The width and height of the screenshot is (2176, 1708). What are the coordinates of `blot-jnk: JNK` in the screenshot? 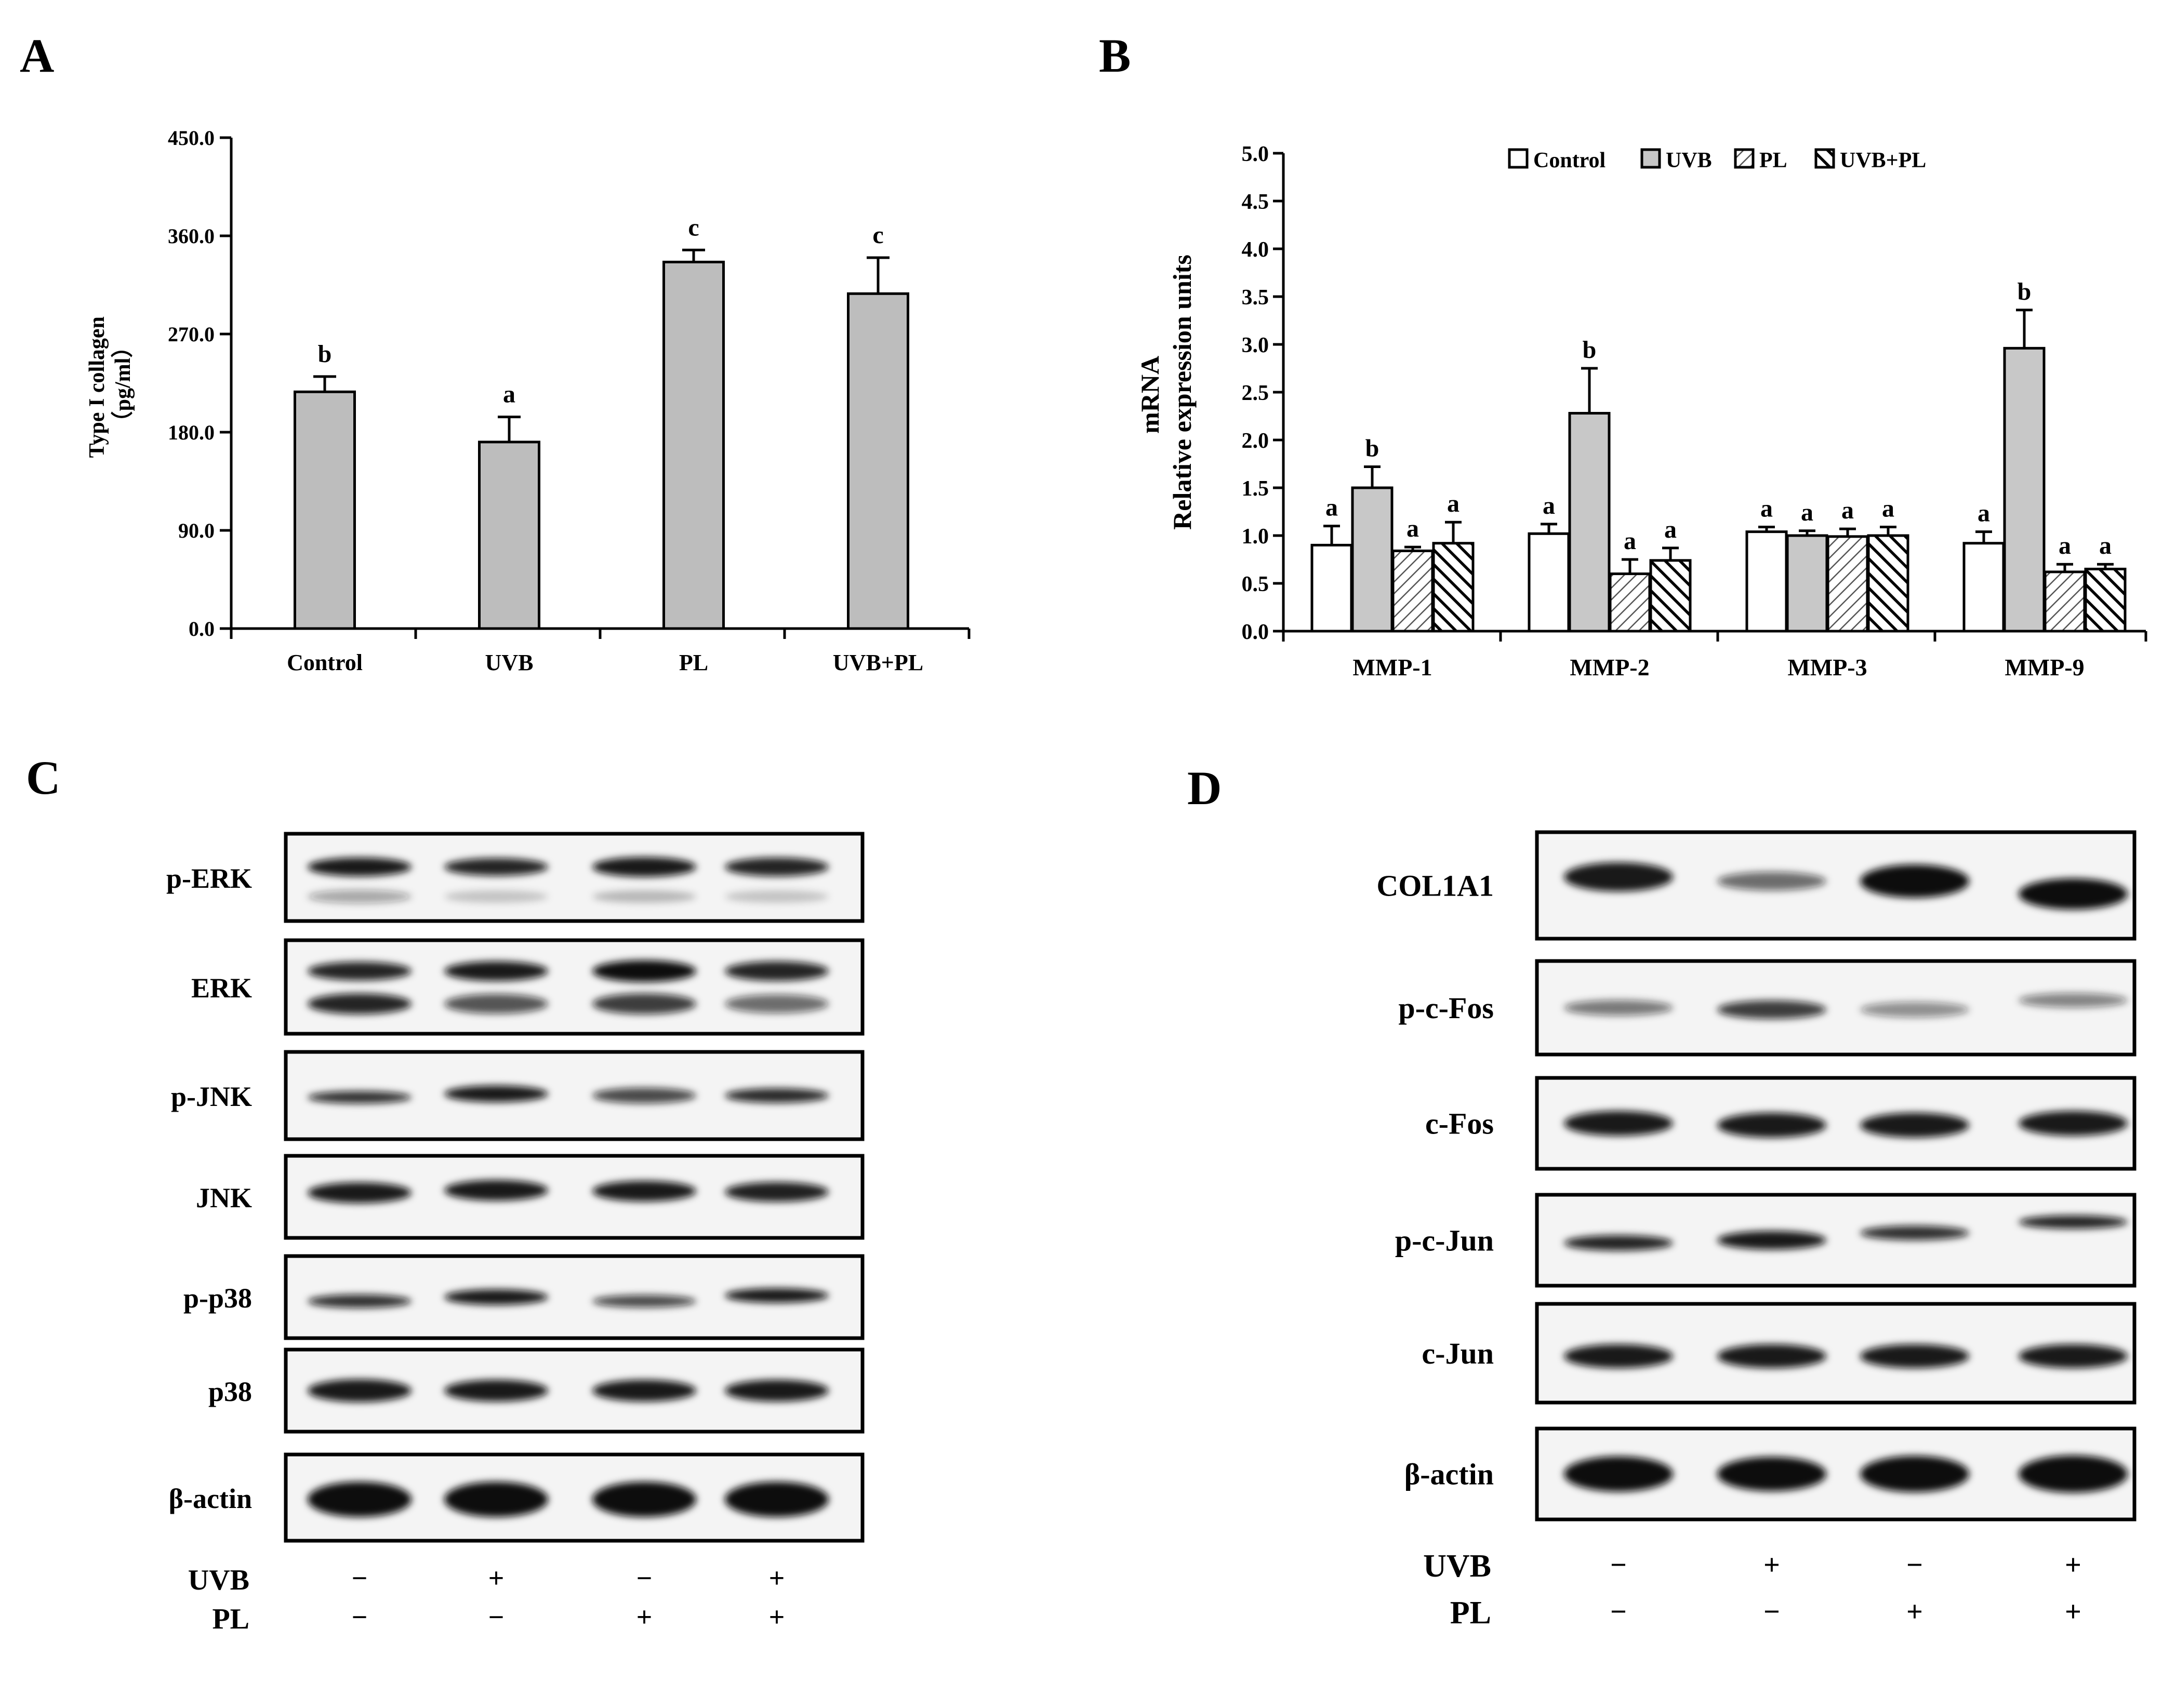 It's located at (530, 1197).